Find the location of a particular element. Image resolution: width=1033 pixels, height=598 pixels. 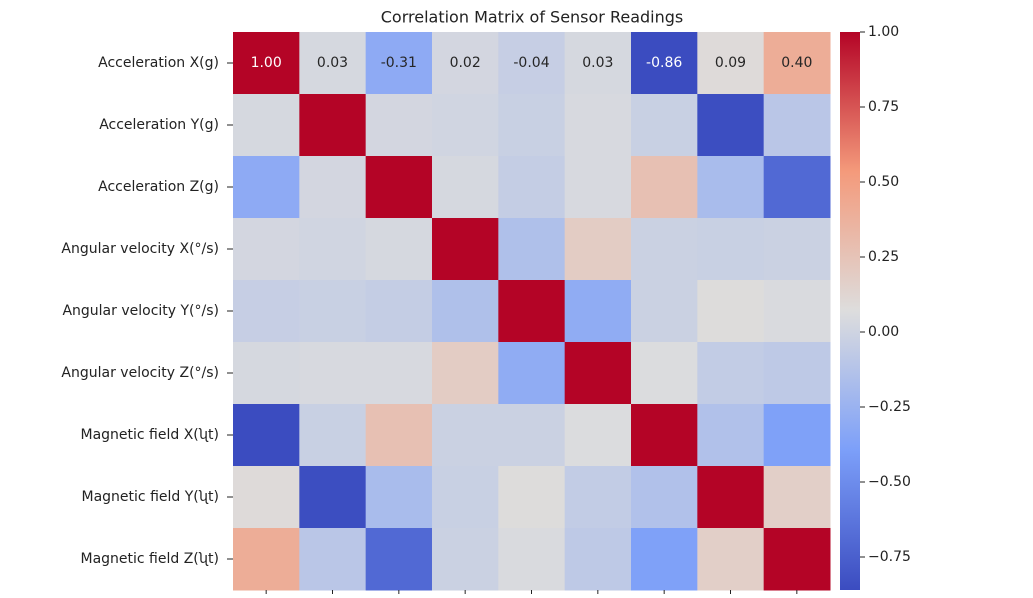

y-tick-label: Magnetic field Z(ʯt) is located at coordinates (149, 559).